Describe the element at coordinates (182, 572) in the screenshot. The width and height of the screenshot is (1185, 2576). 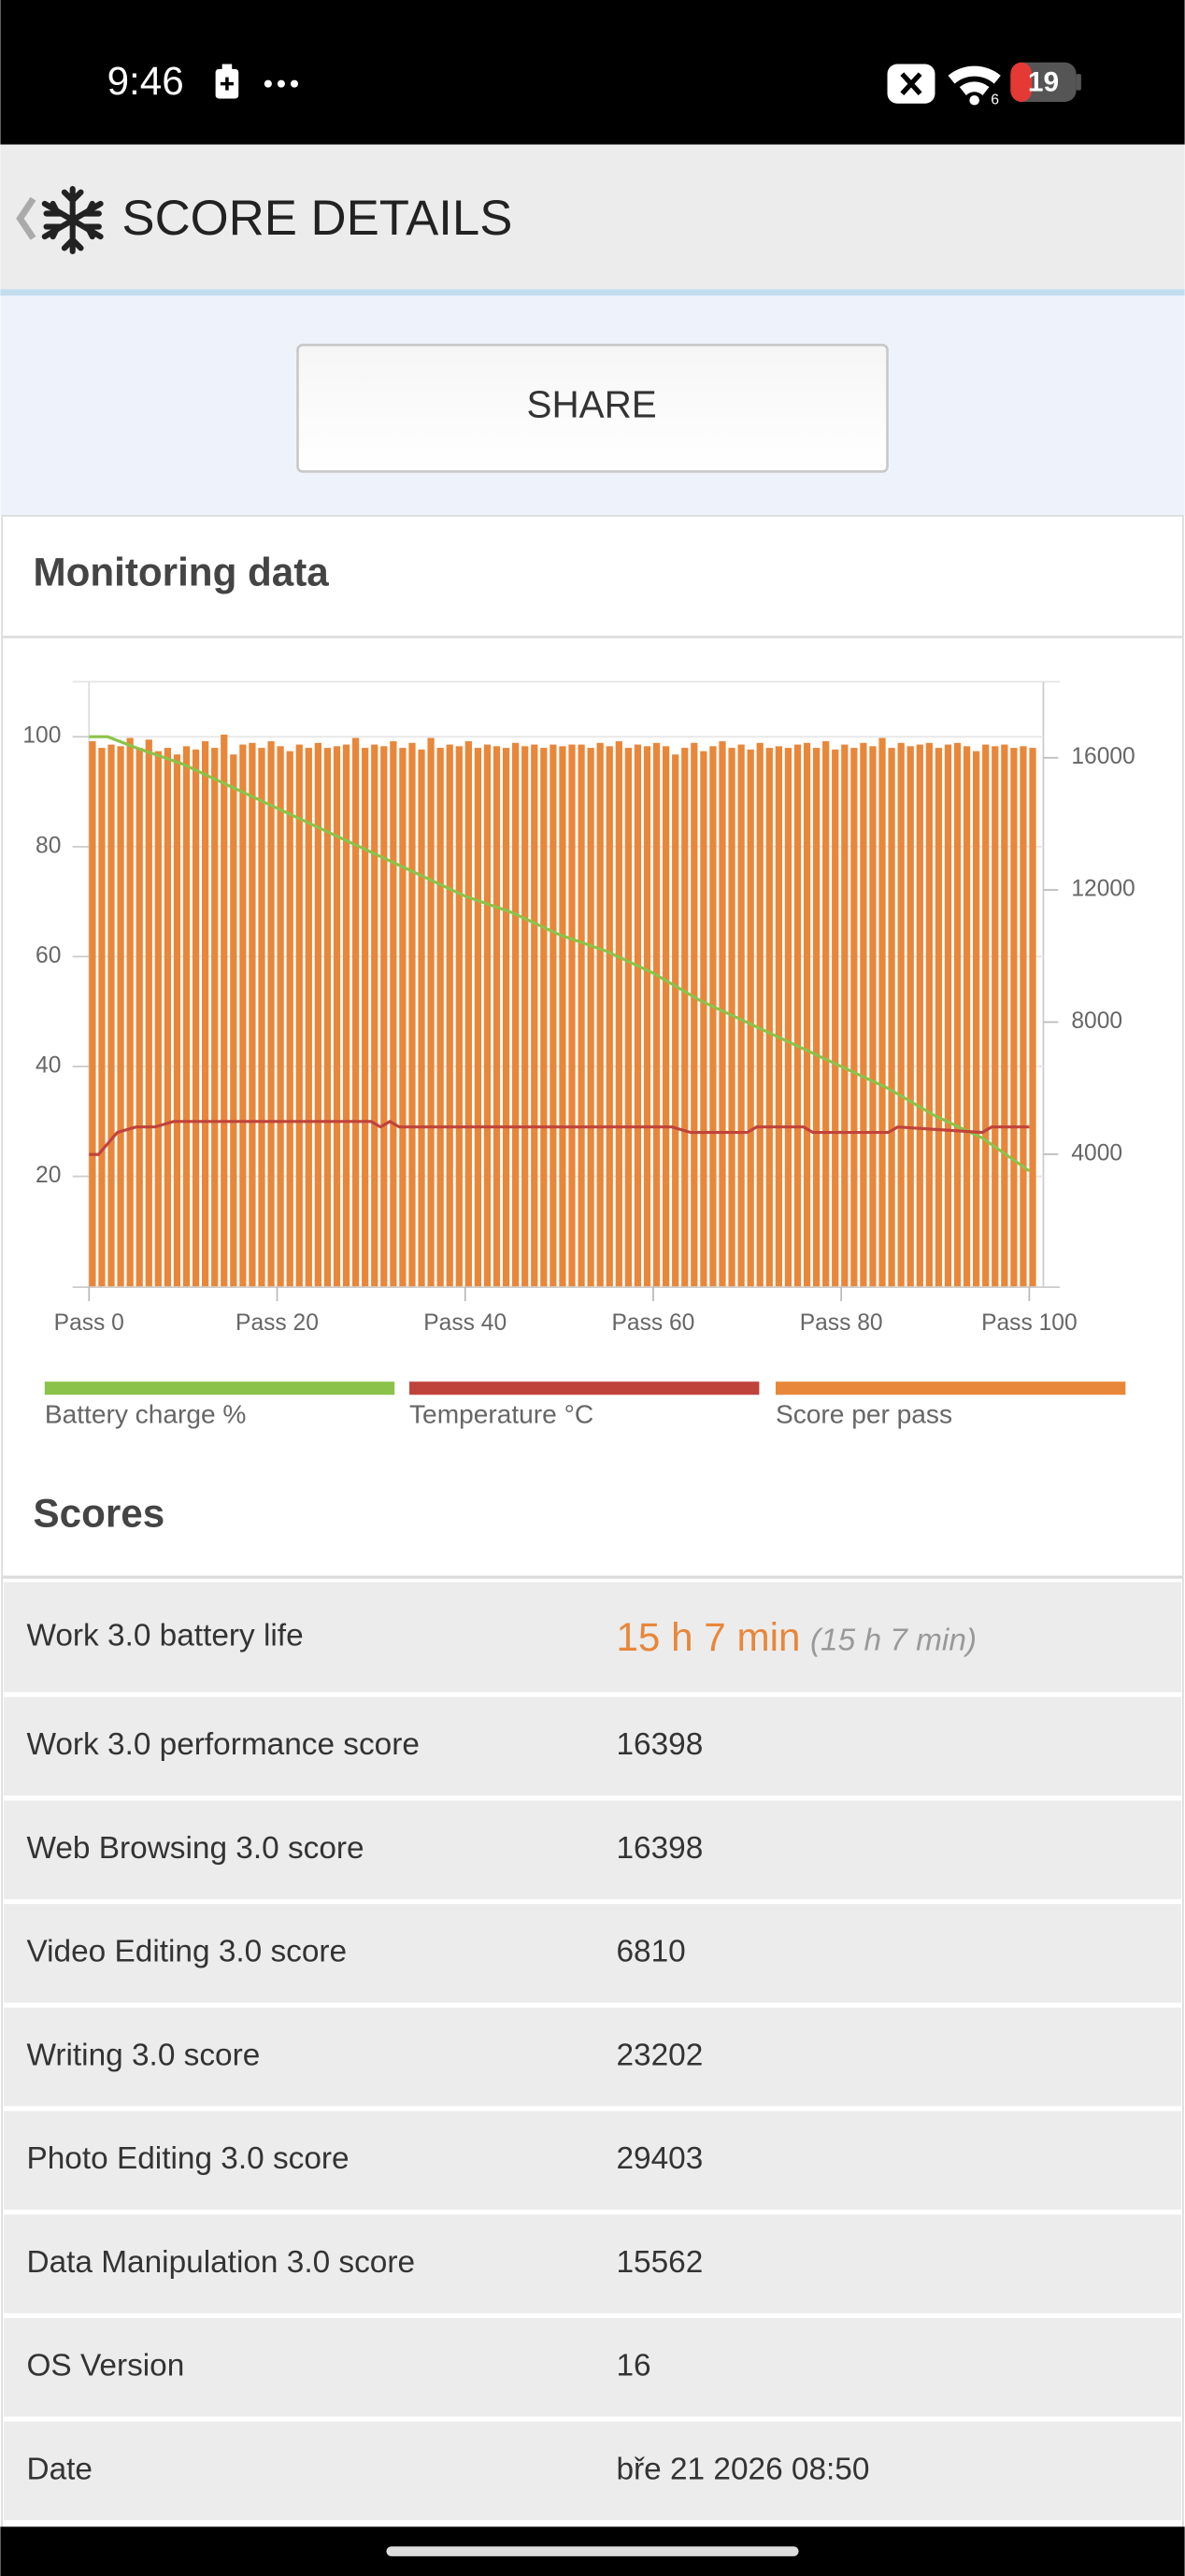
I see `section-title: Monitoring data` at that location.